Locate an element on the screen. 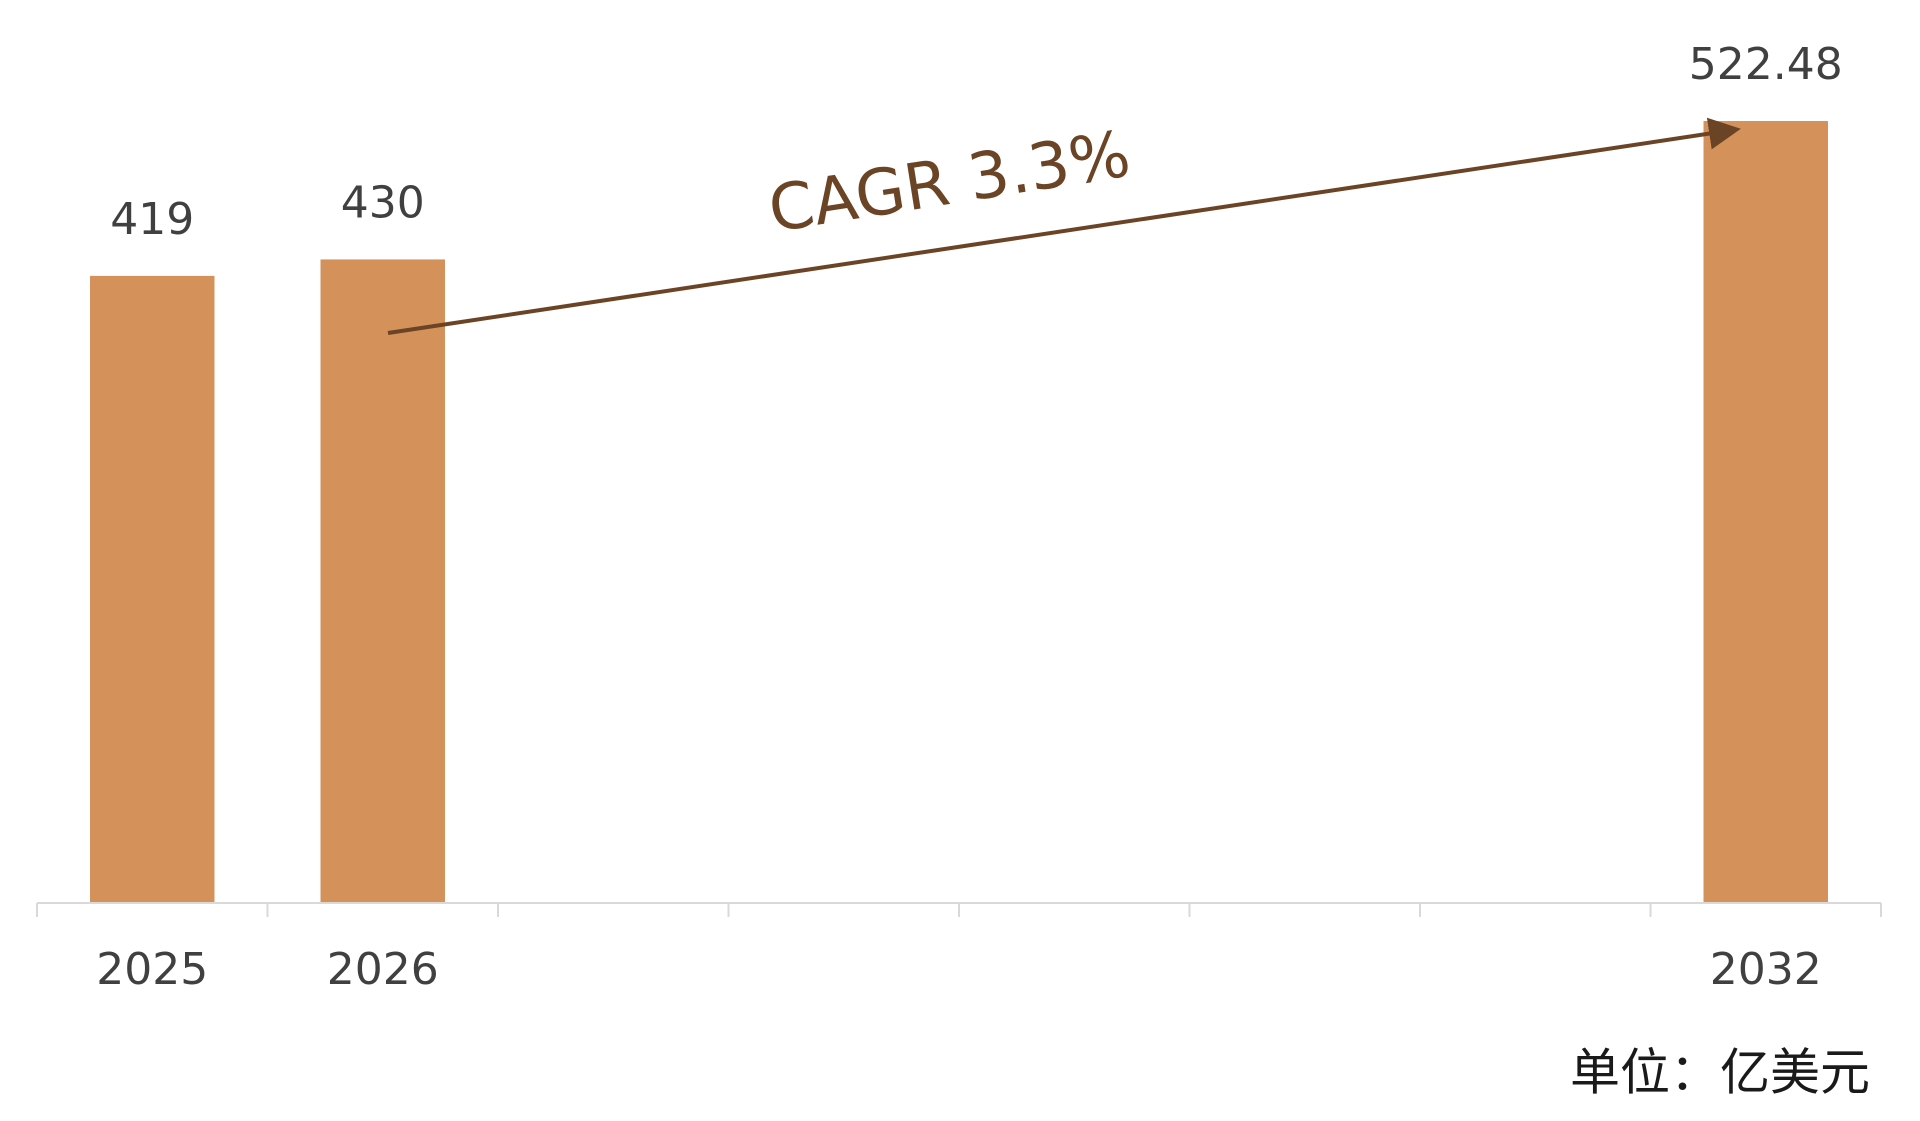 This screenshot has width=1920, height=1121. x-tick-label: 2032 is located at coordinates (1766, 969).